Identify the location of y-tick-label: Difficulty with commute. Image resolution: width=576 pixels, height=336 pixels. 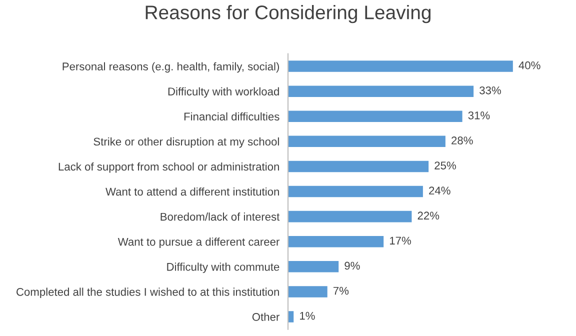
(223, 267).